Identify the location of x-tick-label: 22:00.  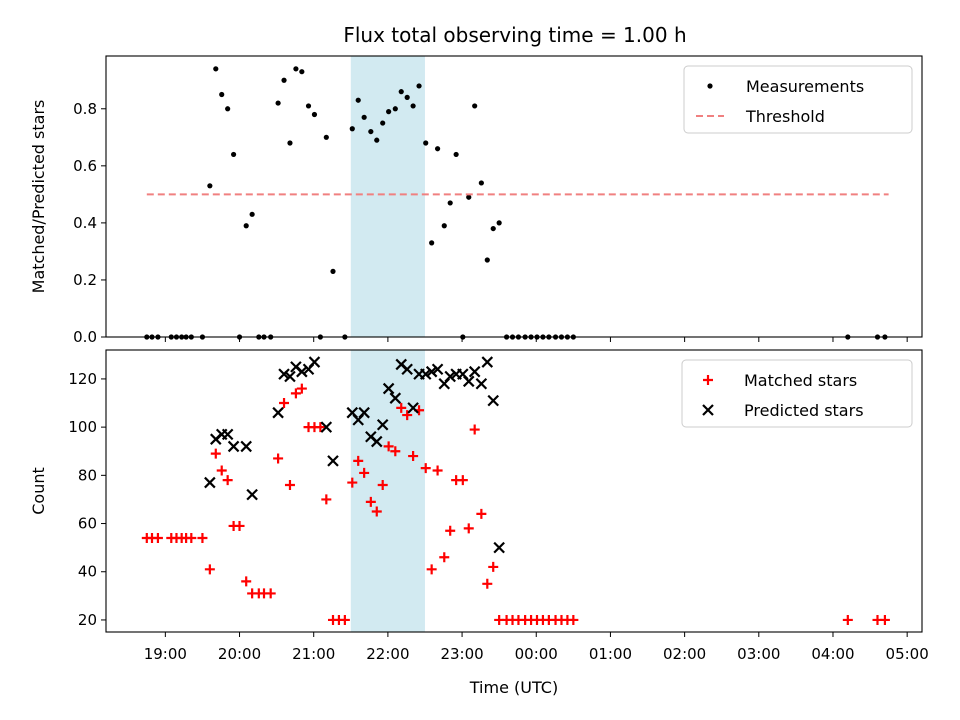
(387, 654).